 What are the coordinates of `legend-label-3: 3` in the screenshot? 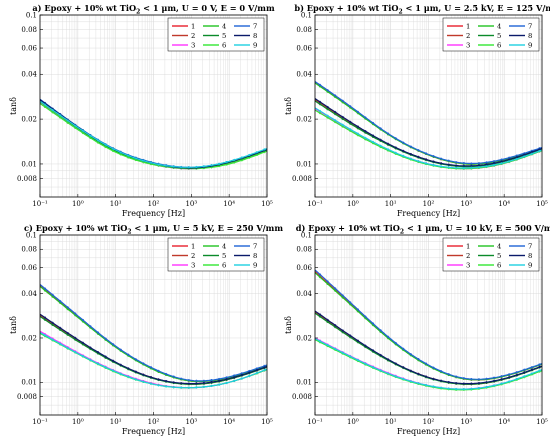 It's located at (468, 45).